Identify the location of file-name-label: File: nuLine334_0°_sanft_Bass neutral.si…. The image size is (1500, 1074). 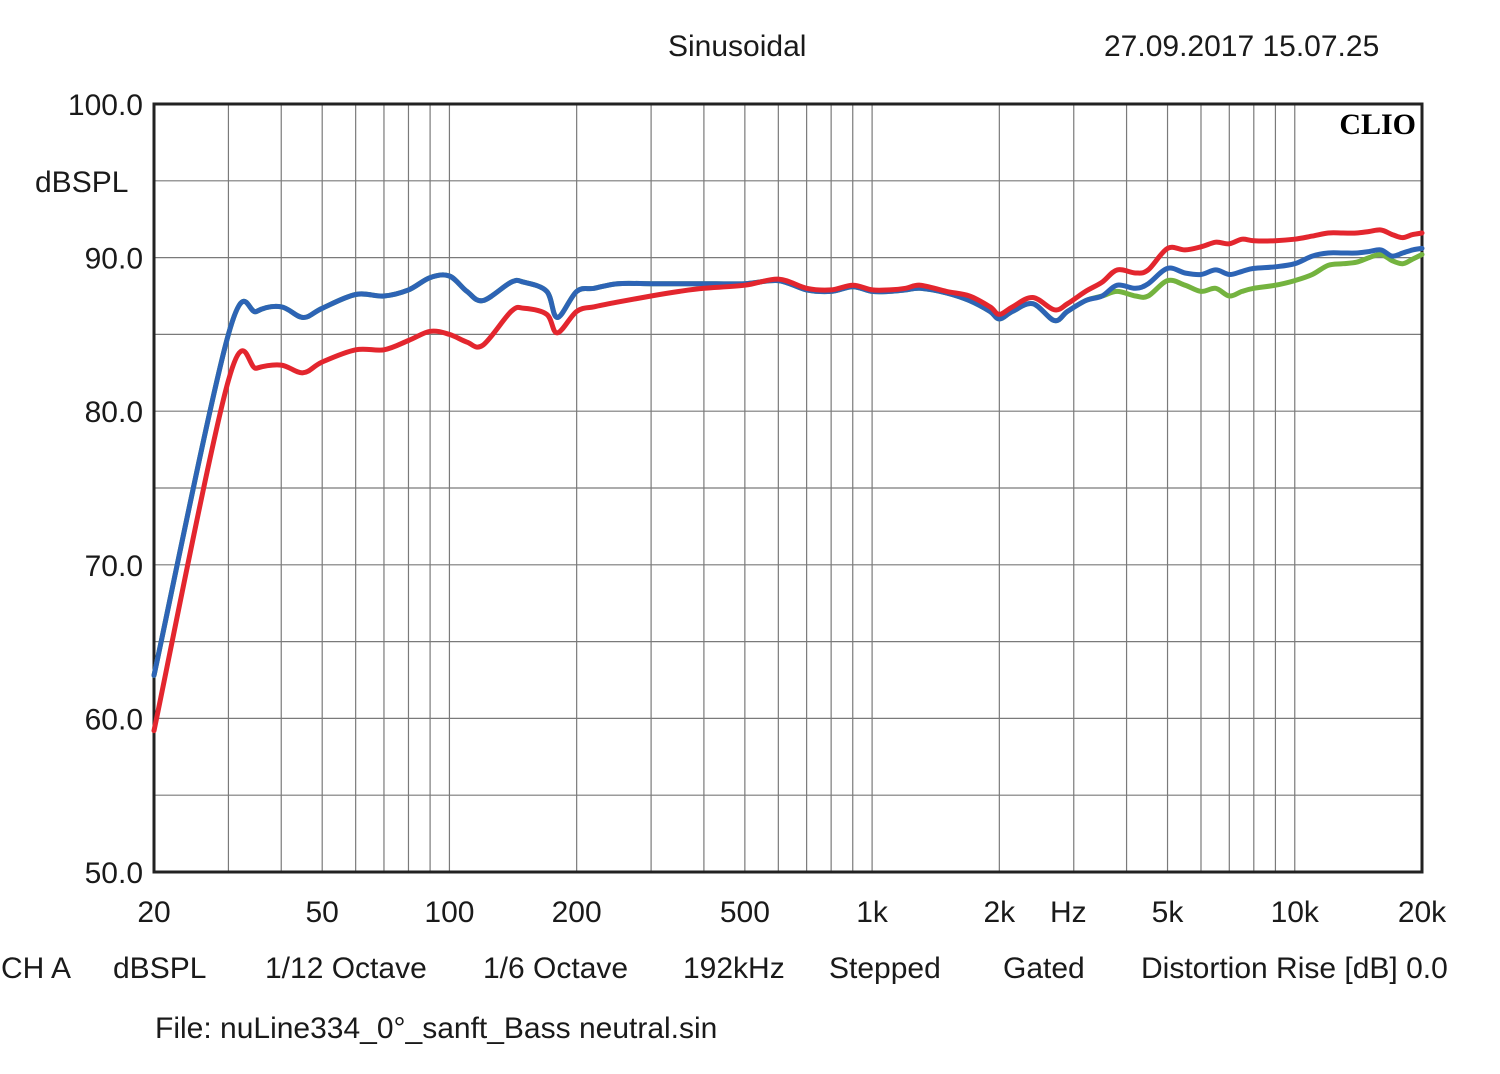
(436, 1028).